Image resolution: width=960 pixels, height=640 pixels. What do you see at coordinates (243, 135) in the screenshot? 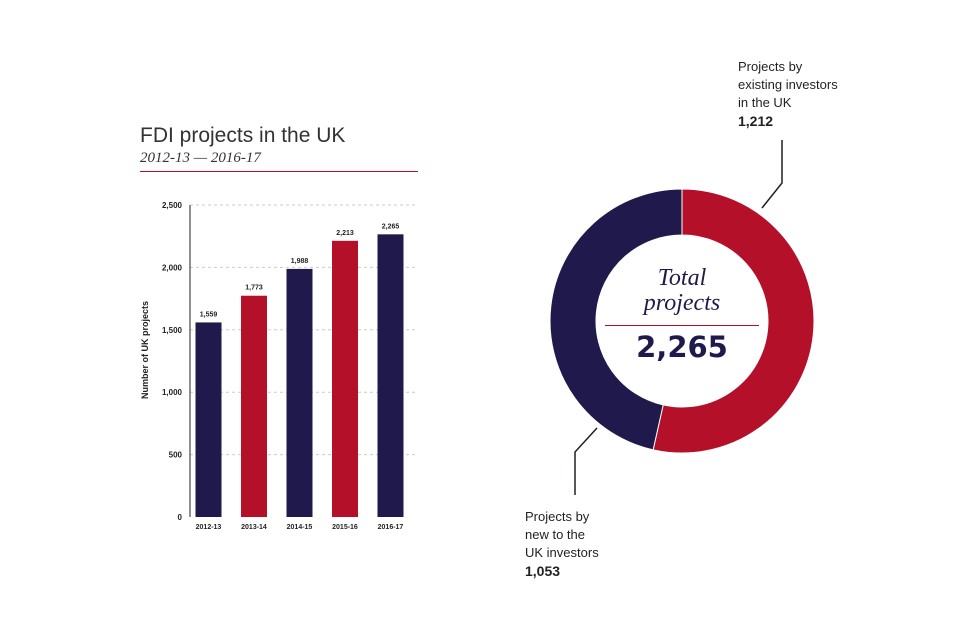
I see `bar-chart-title: FDI projects in the UK` at bounding box center [243, 135].